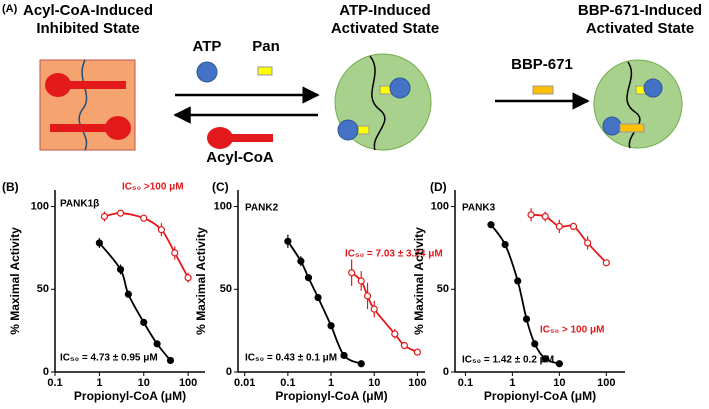  Describe the element at coordinates (244, 383) in the screenshot. I see `x-tick-label: 0.01` at that location.